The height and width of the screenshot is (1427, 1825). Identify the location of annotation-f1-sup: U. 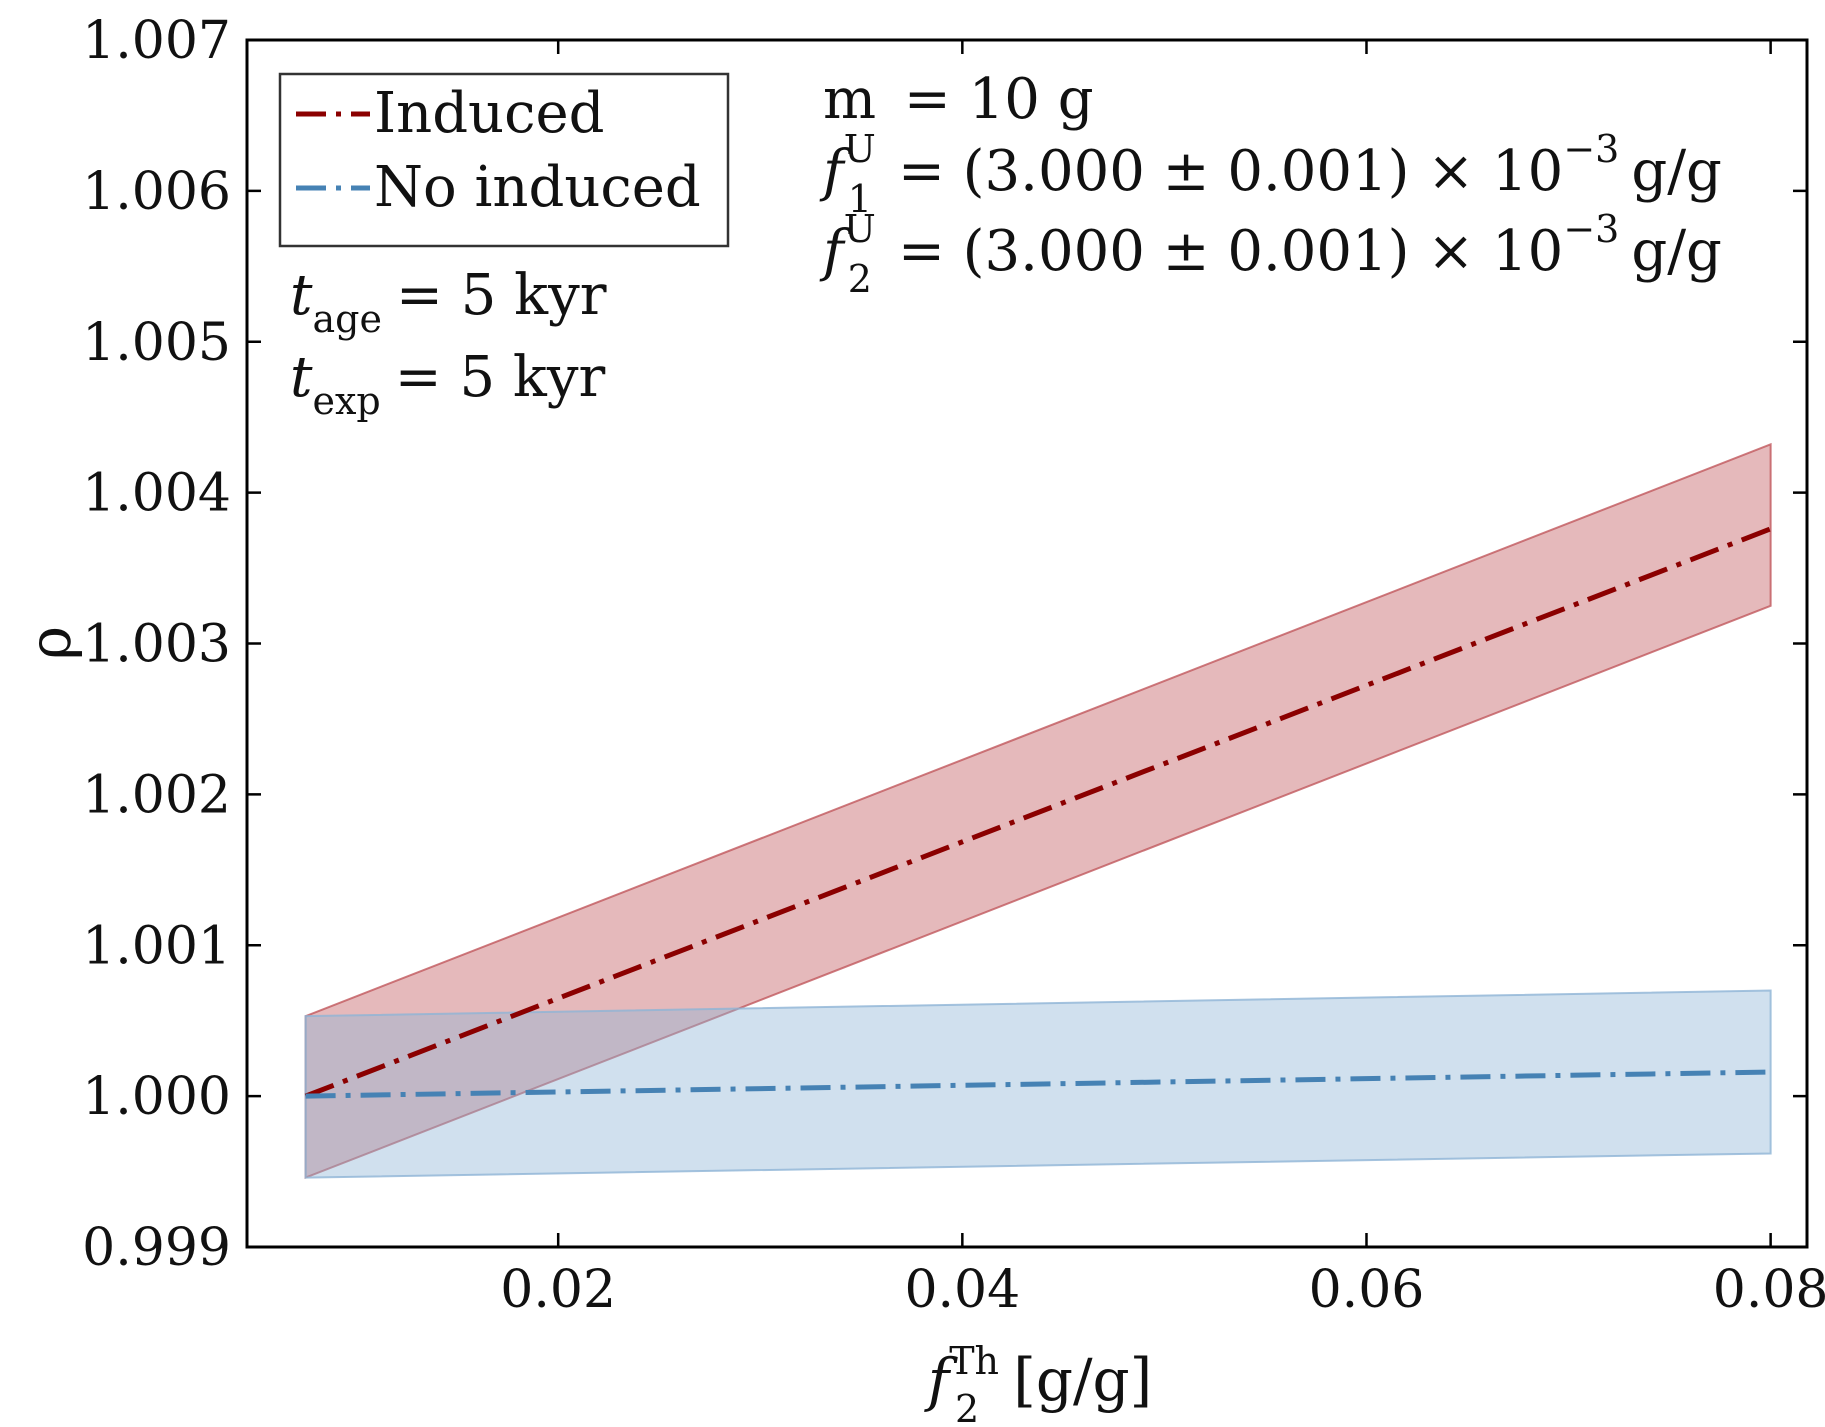
(860, 149).